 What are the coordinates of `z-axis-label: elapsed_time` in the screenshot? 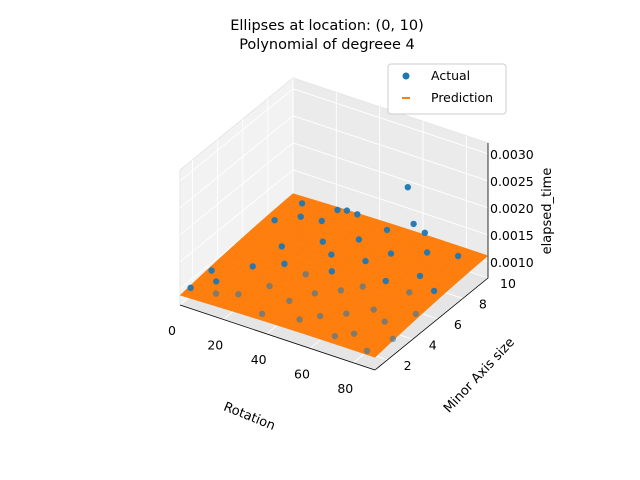 It's located at (547, 211).